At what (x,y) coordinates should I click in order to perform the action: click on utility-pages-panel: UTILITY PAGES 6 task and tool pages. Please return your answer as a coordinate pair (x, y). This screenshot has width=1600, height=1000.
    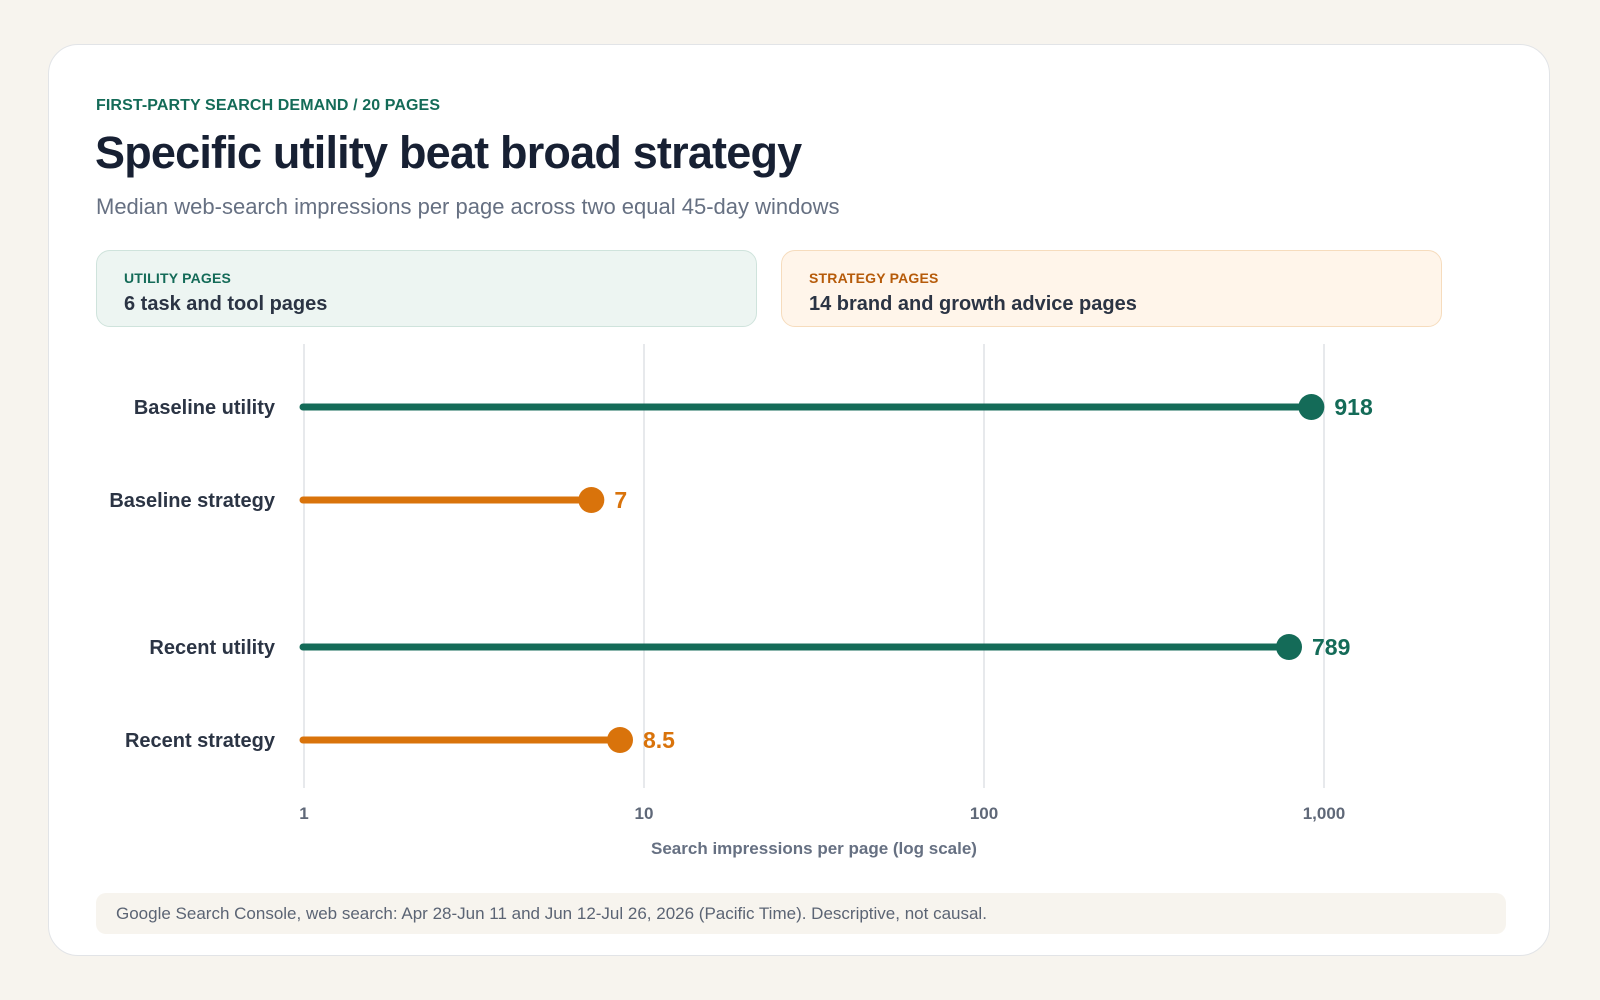
    Looking at the image, I should click on (426, 288).